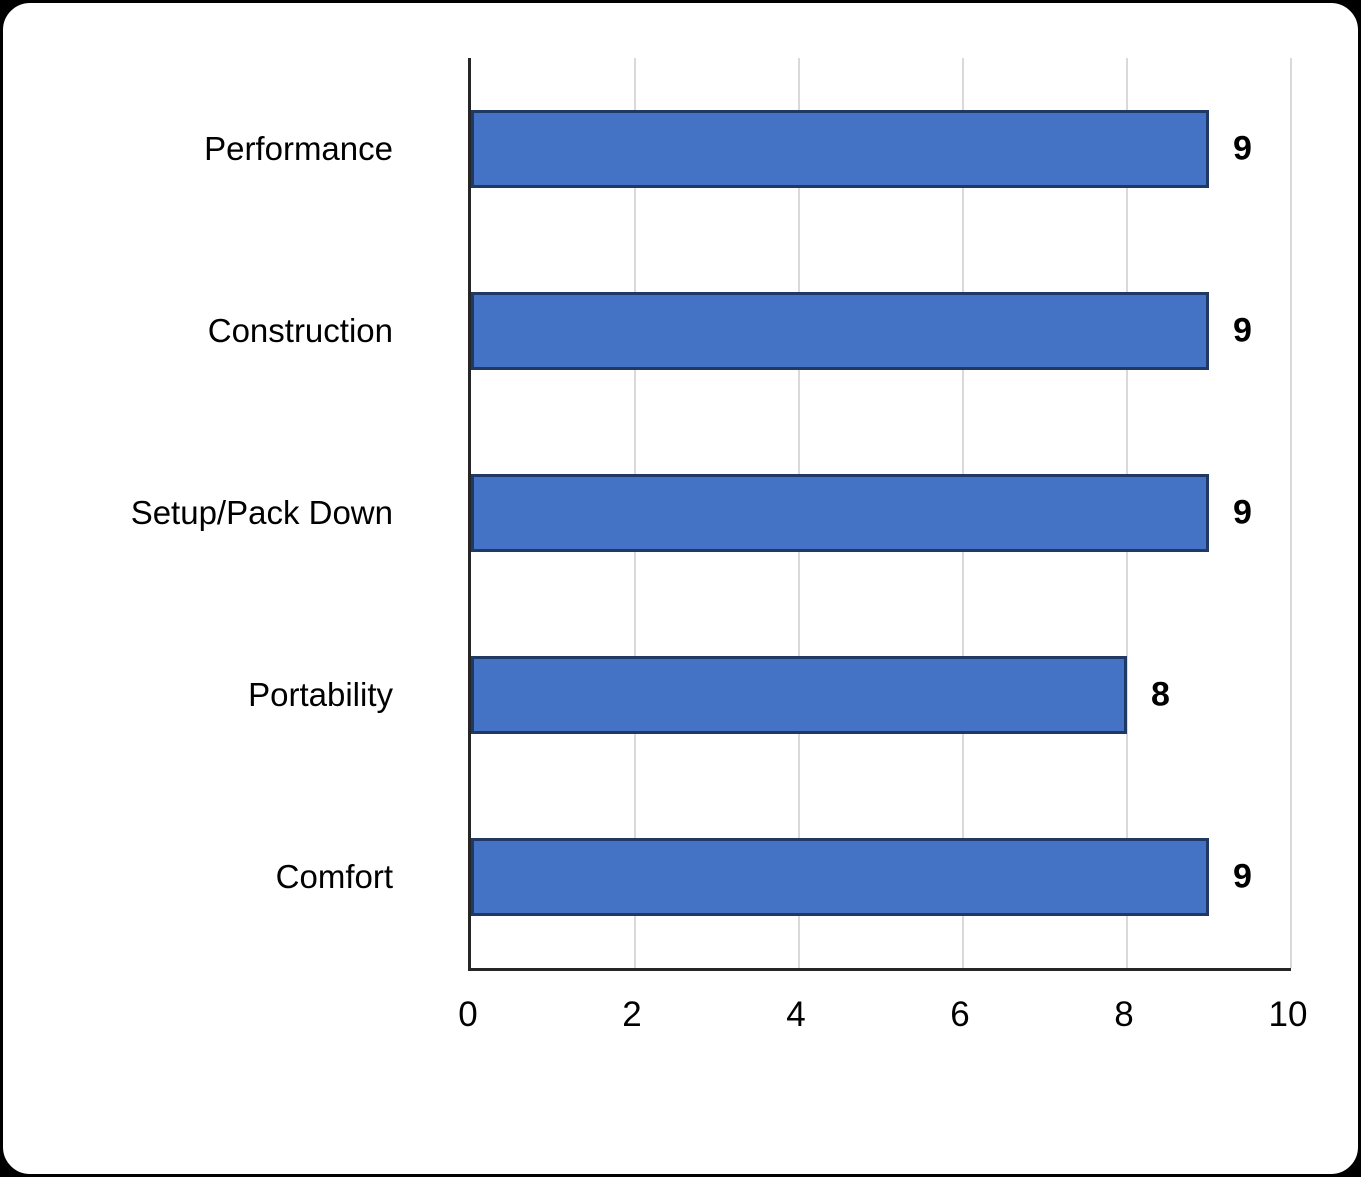  I want to click on category-label: Setup/Pack Down, so click(261, 512).